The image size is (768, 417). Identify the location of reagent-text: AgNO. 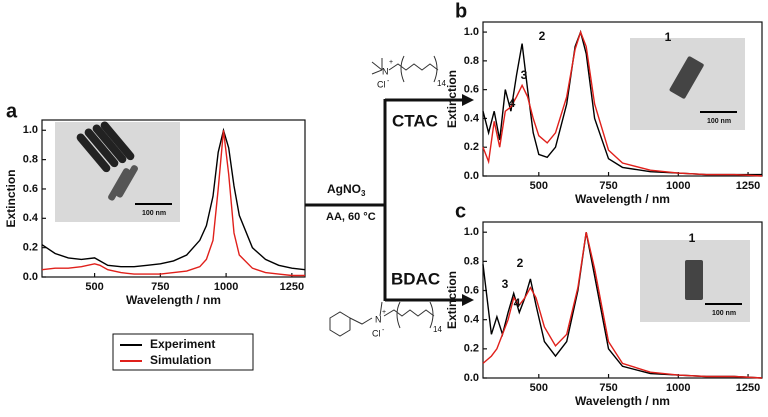
(344, 189).